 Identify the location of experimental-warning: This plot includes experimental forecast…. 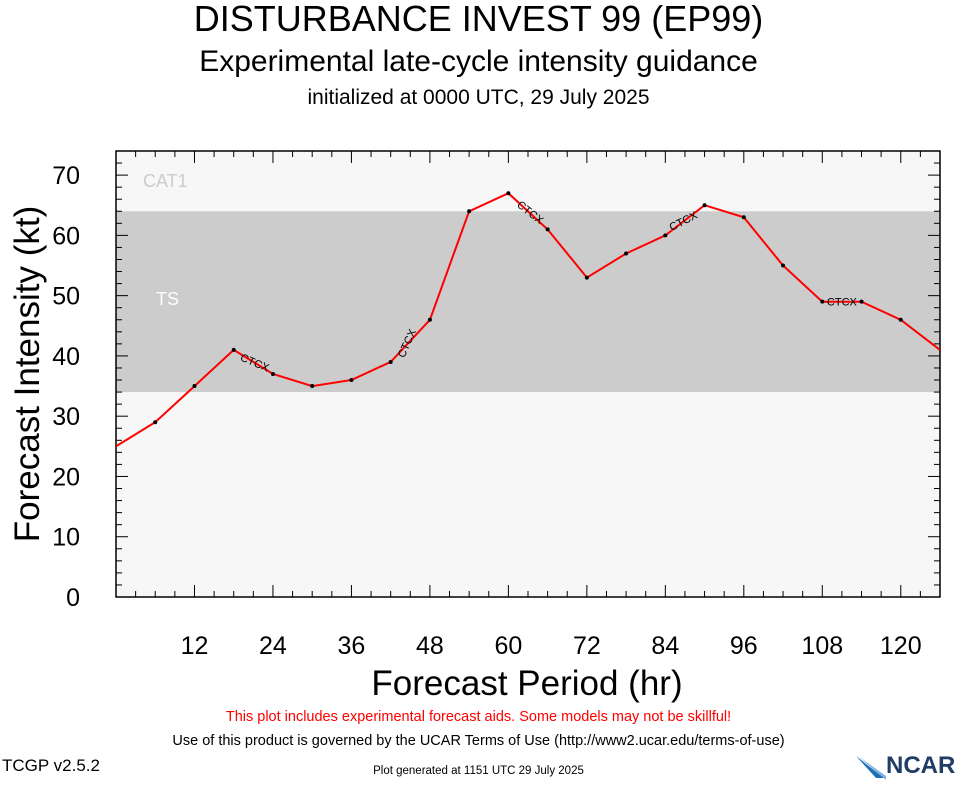
(478, 717).